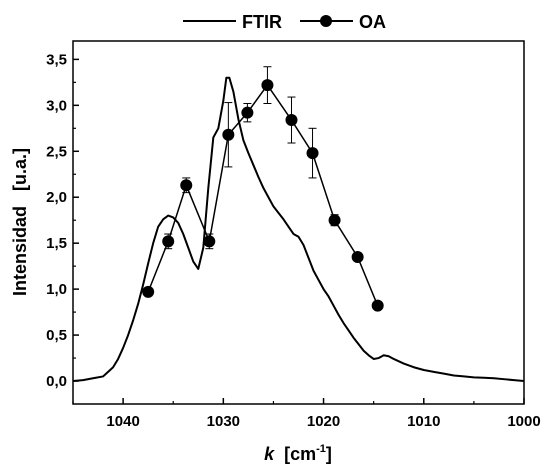  Describe the element at coordinates (372, 22) in the screenshot. I see `legend-oa-label: OA` at that location.